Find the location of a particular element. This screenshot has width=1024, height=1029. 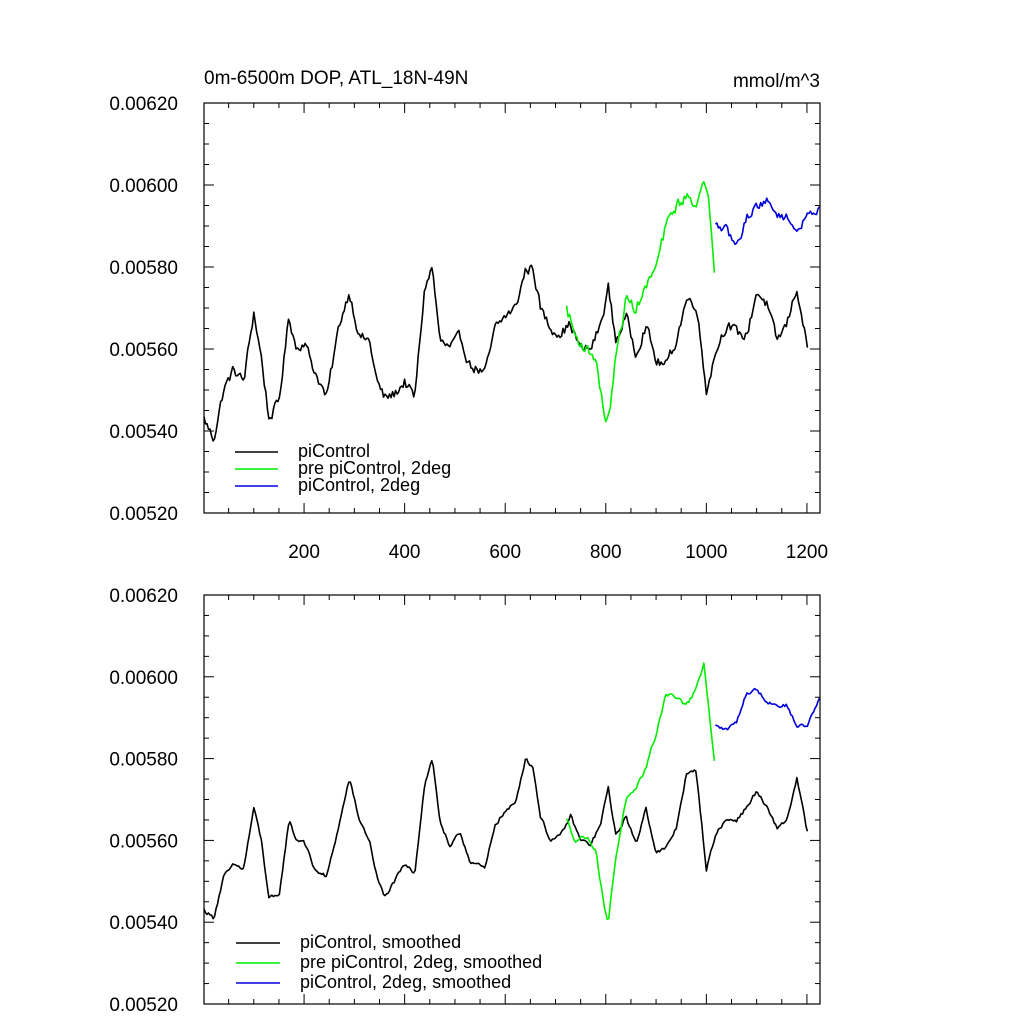

legend-label: piControl, 2deg, smoothed is located at coordinates (405, 982).